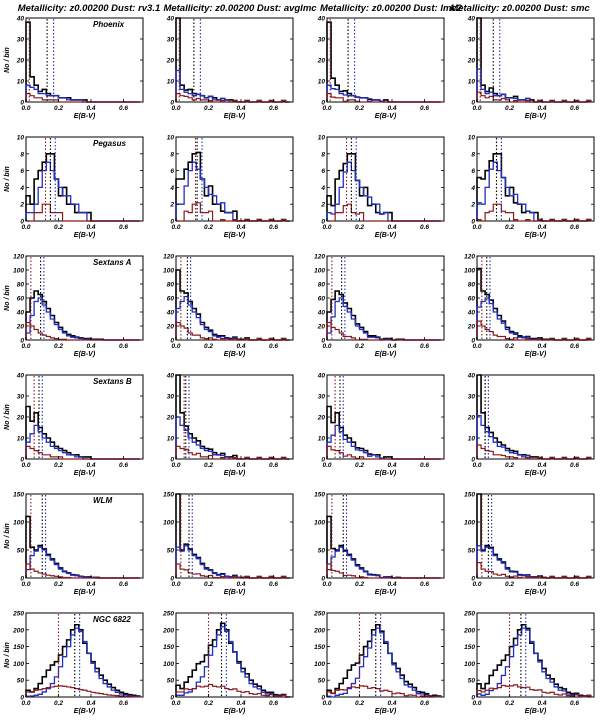 Image resolution: width=600 pixels, height=721 pixels. I want to click on y-tick-label: 20, so click(321, 61).